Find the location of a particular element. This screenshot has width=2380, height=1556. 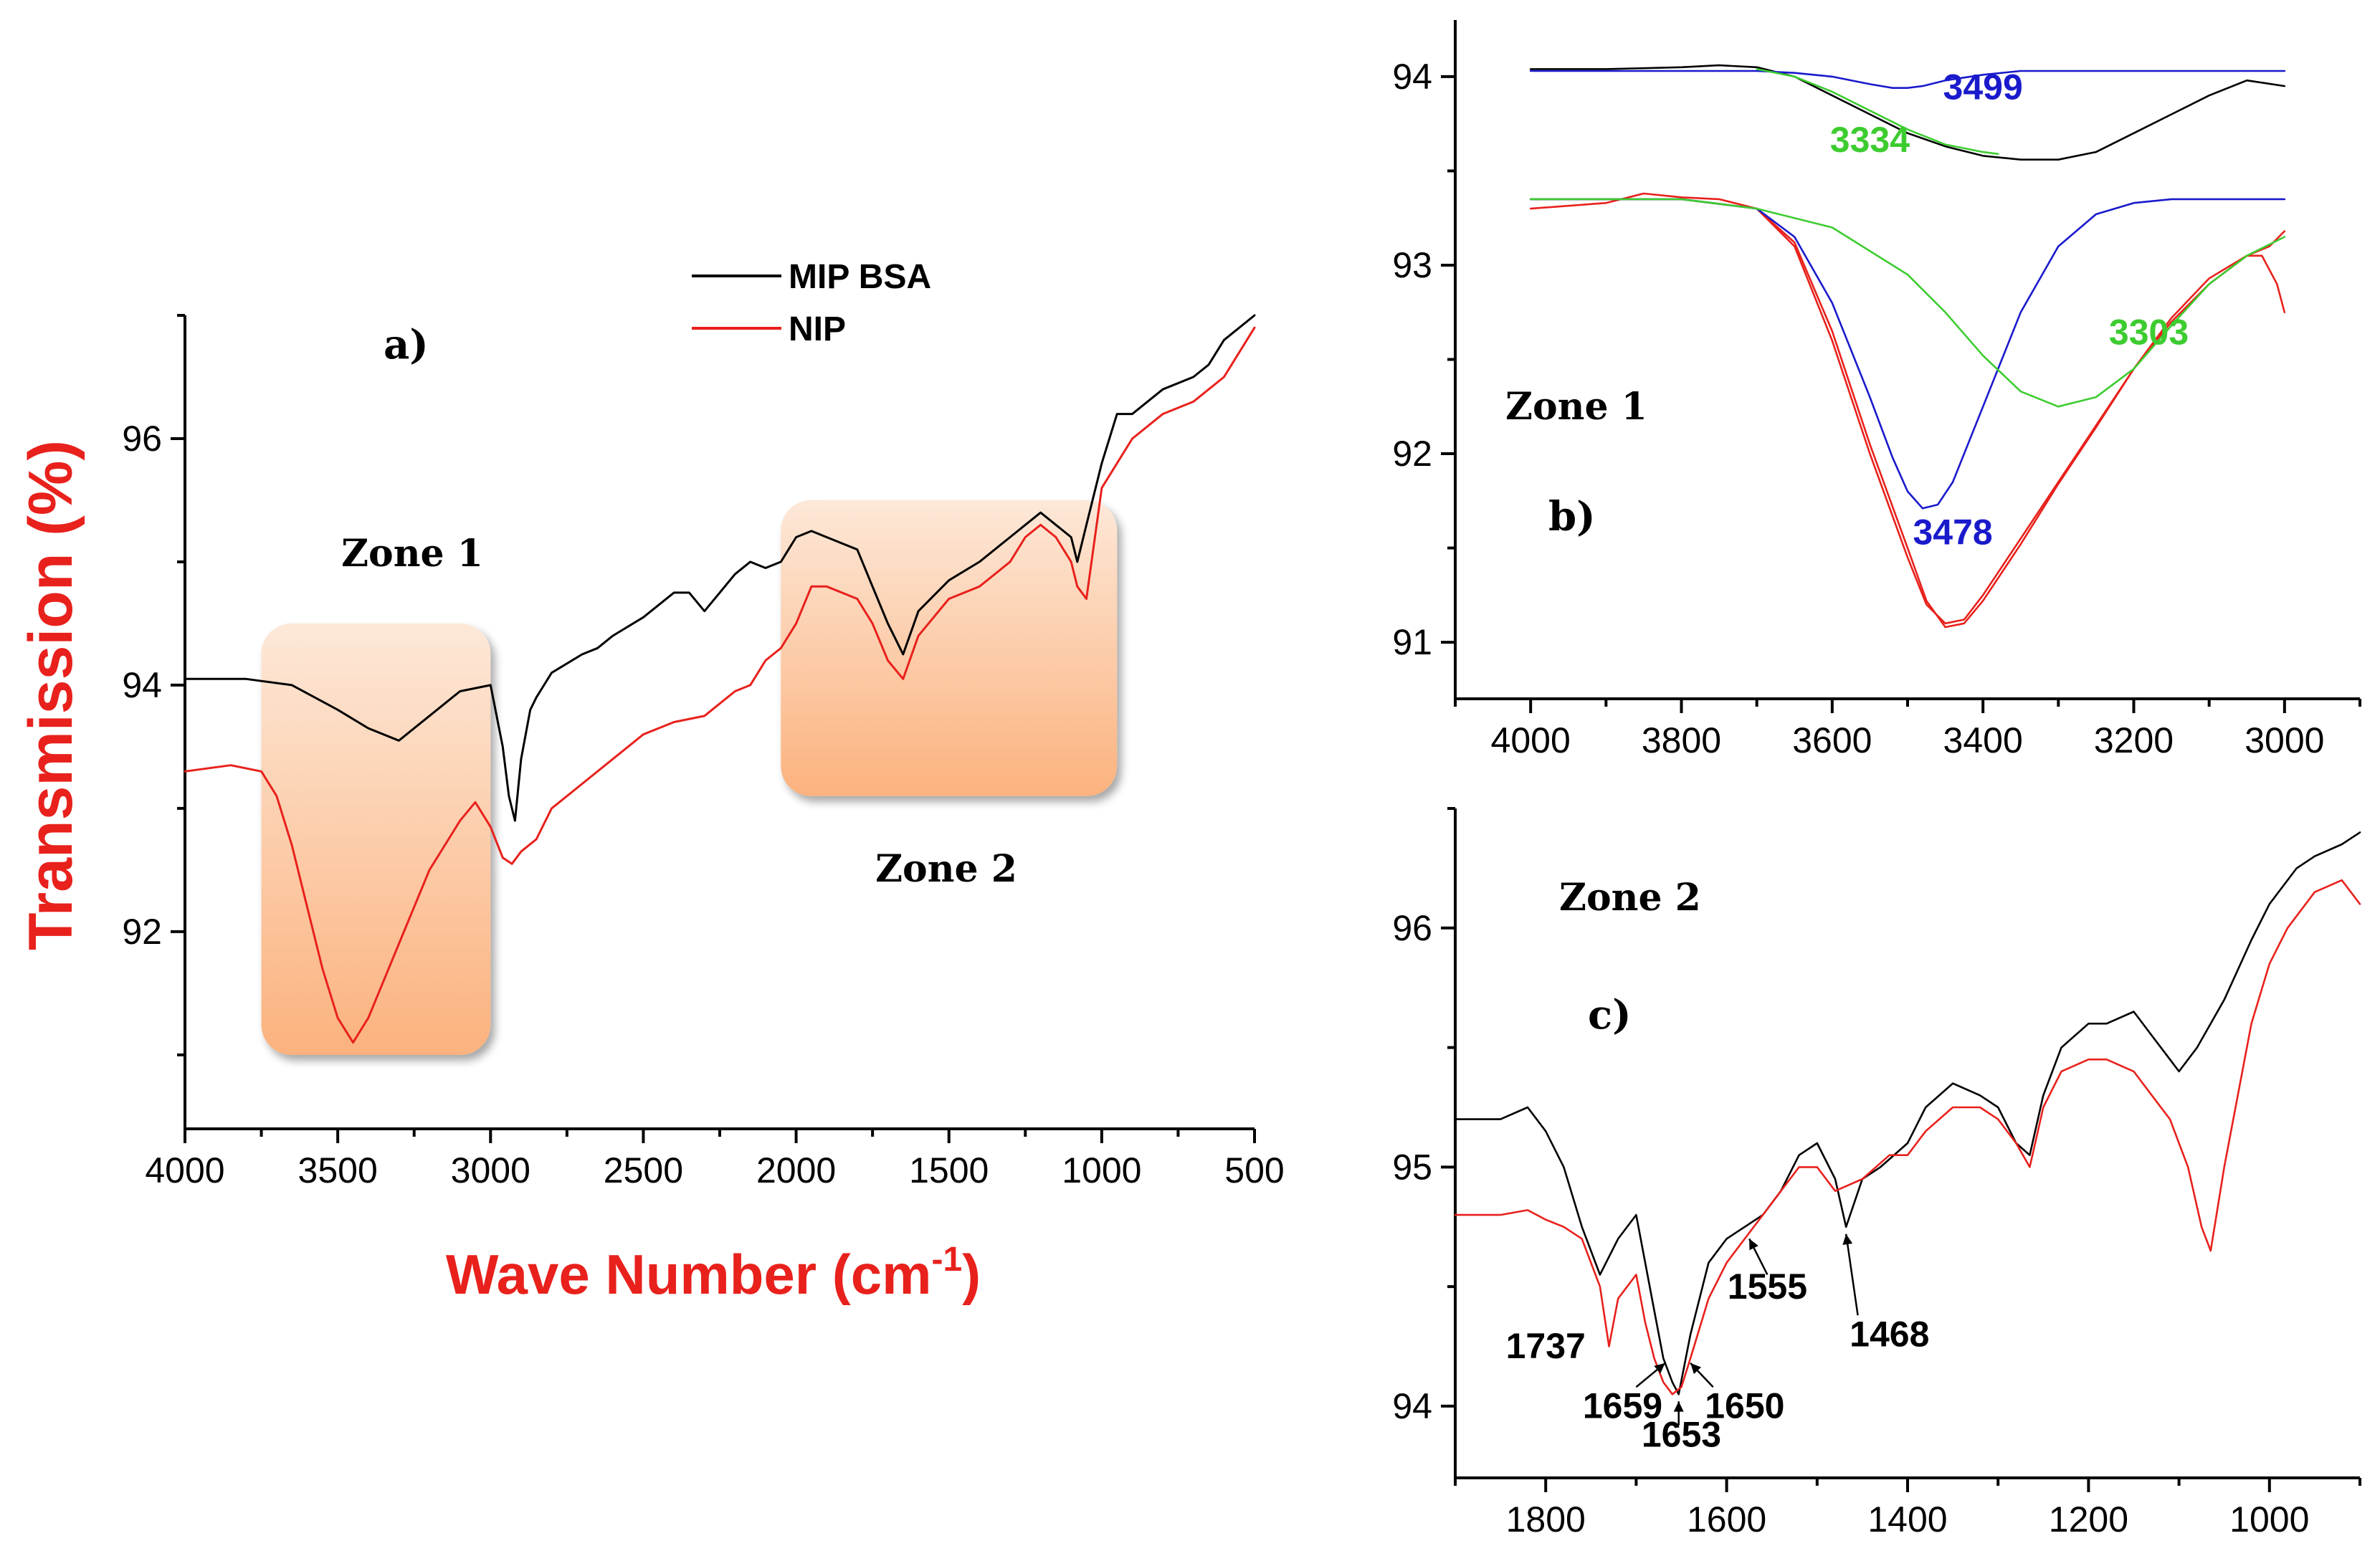

legend-label-mip: MIP BSA is located at coordinates (860, 277).